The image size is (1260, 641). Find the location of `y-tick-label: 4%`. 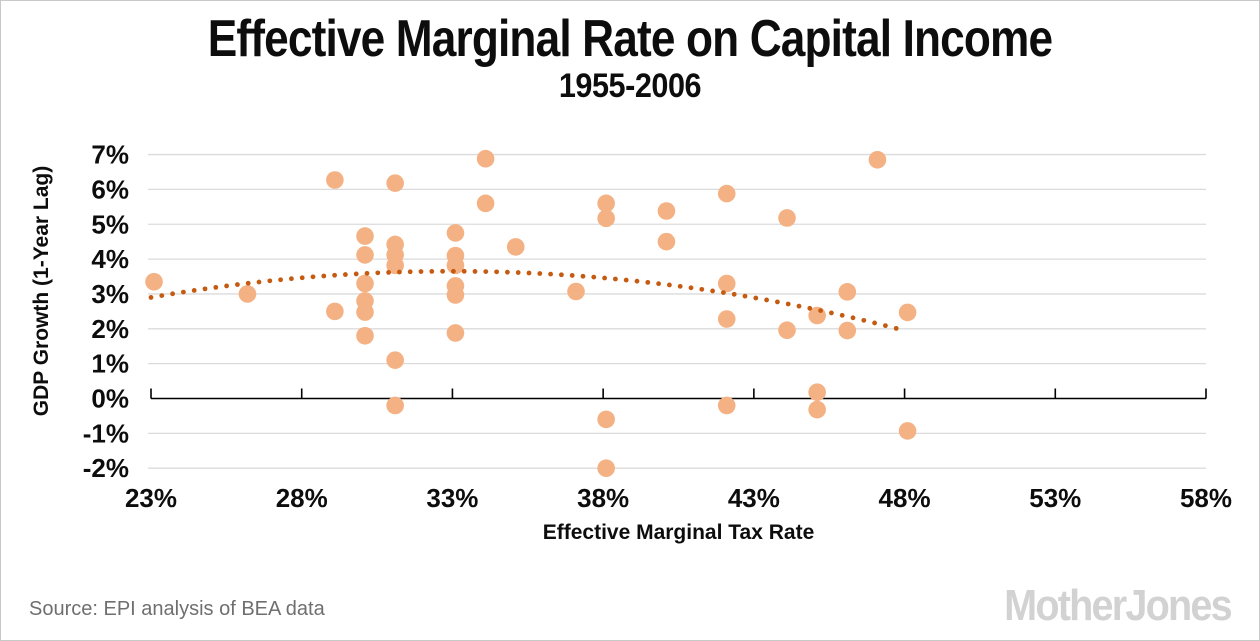

y-tick-label: 4% is located at coordinates (110, 259).